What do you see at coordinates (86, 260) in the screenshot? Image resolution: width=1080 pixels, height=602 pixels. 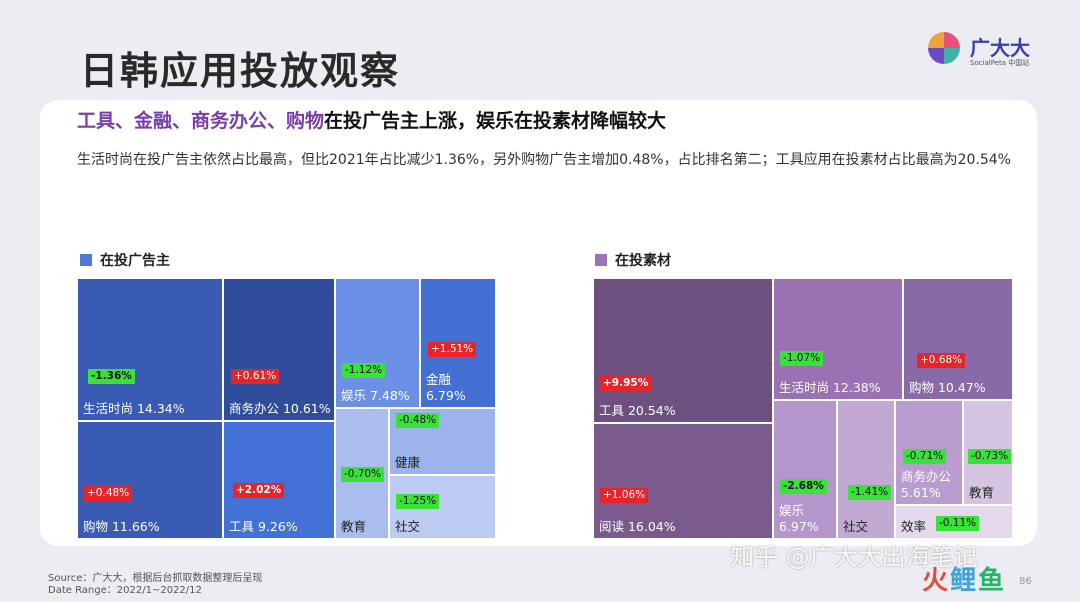 I see `legend-swatch-advertisers` at bounding box center [86, 260].